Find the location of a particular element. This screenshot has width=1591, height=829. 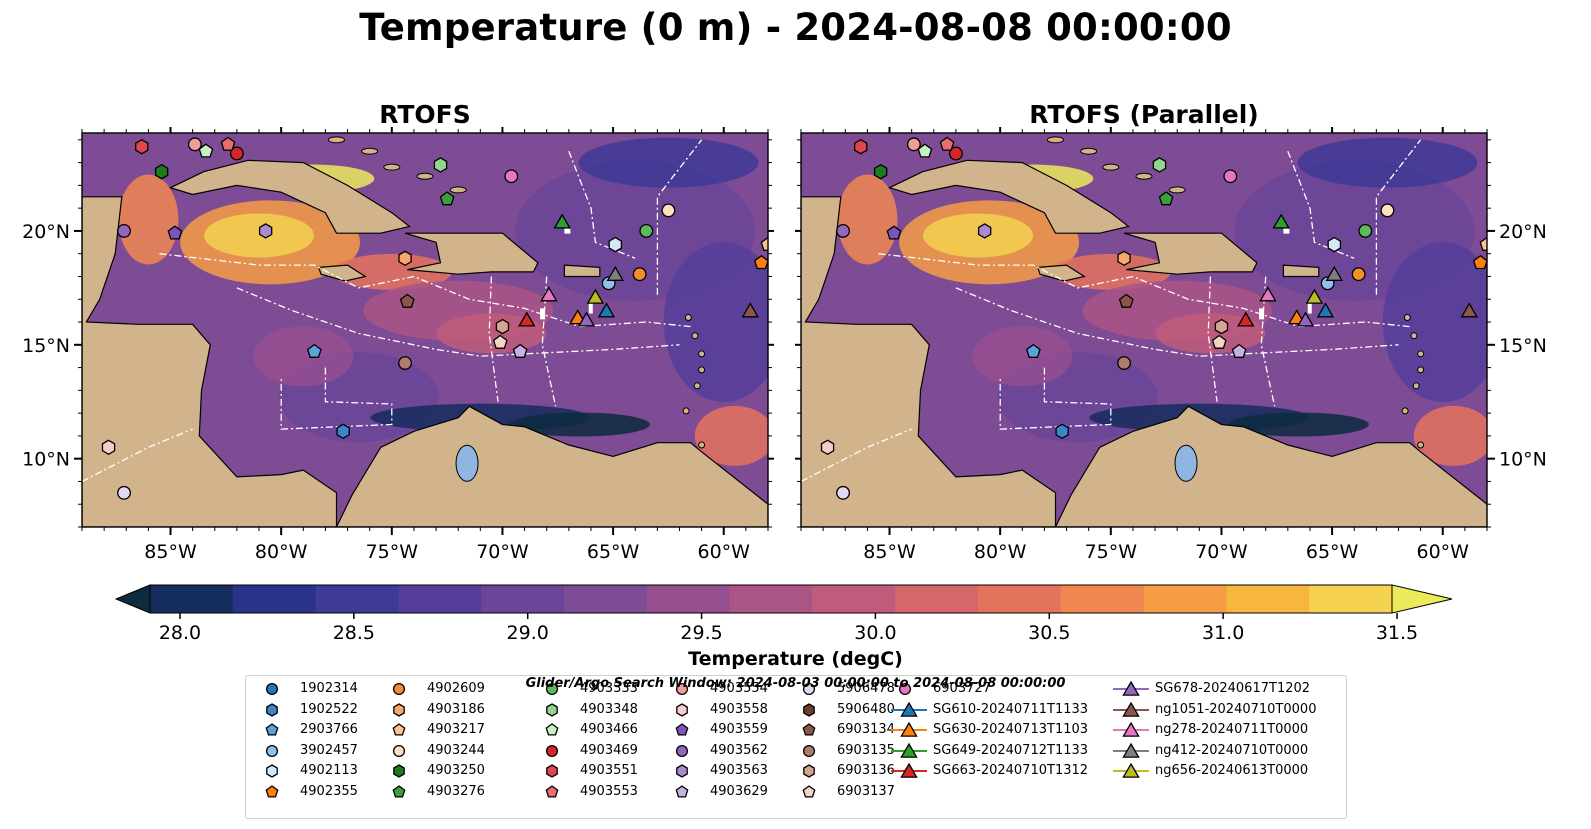

marker-SG610-20240711T1133 is located at coordinates (1325, 310).